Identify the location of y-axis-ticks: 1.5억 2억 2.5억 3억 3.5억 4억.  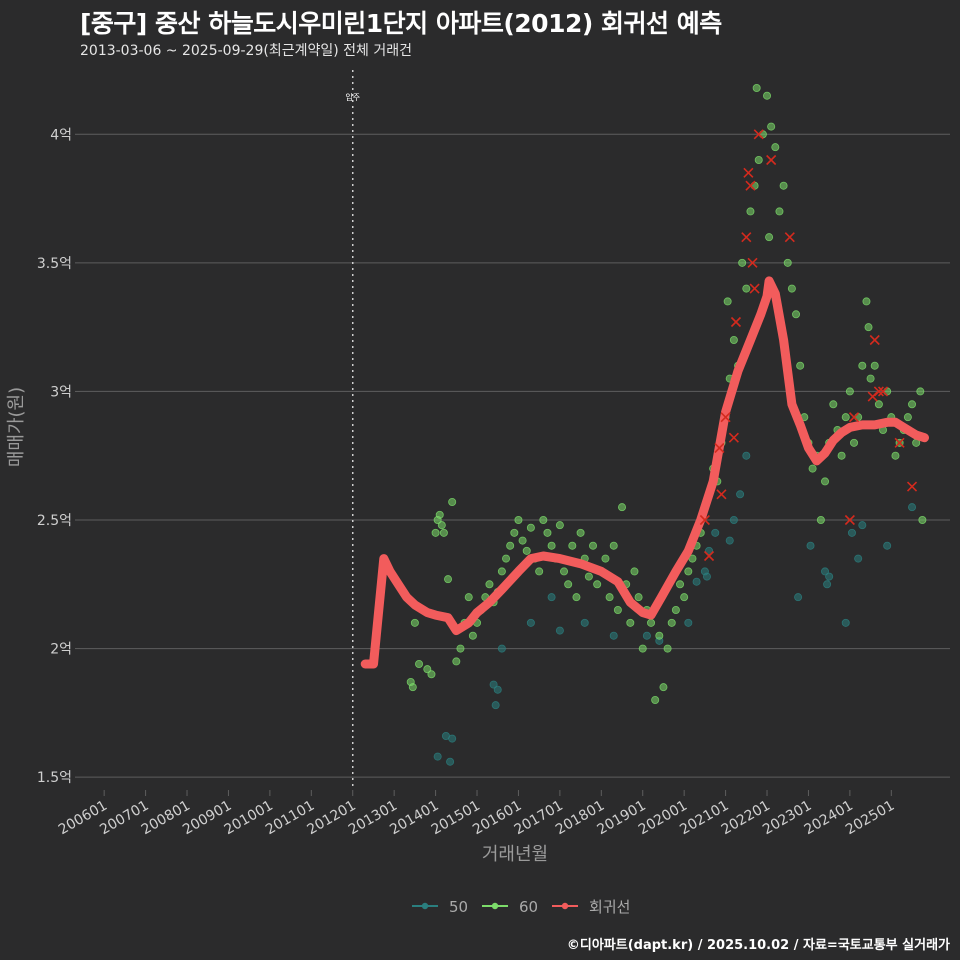
(58, 456).